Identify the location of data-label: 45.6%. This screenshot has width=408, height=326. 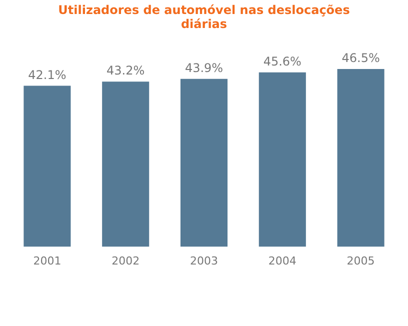
(282, 61).